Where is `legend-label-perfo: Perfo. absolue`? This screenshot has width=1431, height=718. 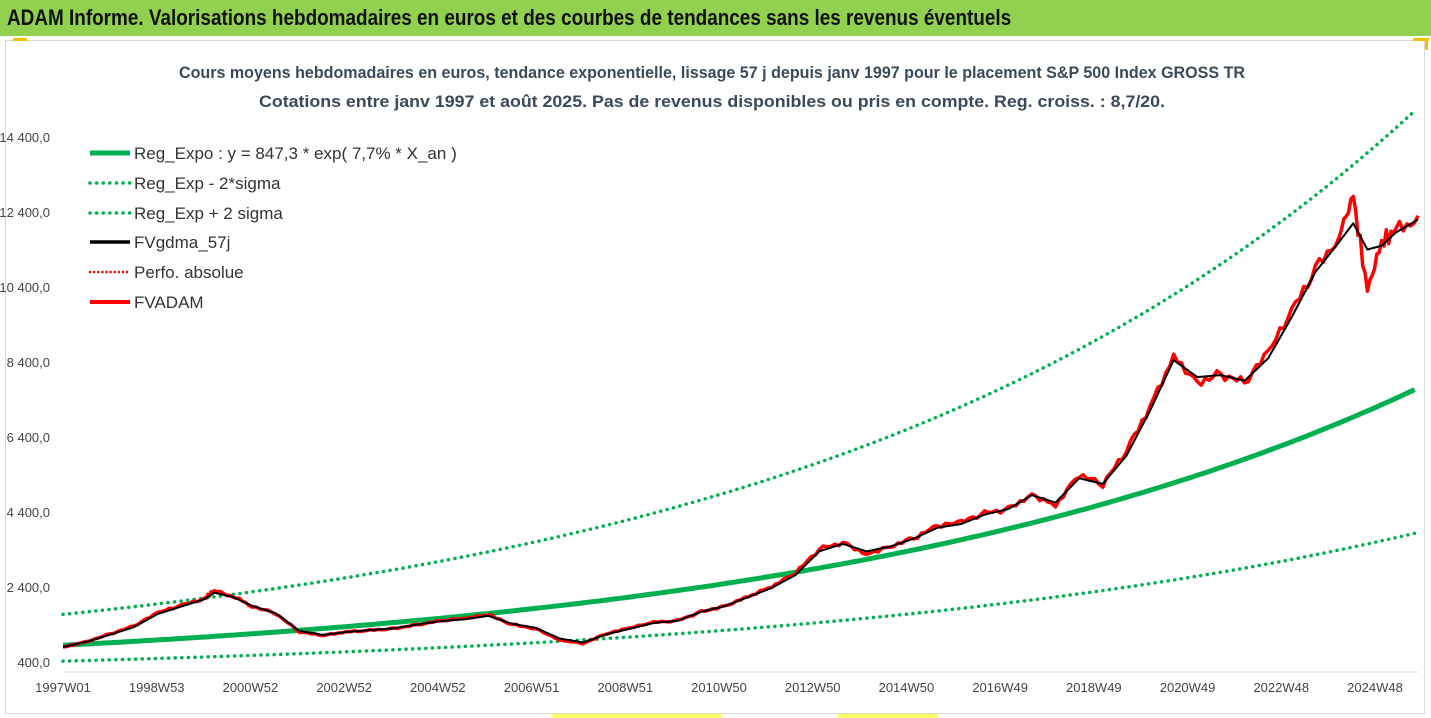
legend-label-perfo: Perfo. absolue is located at coordinates (189, 272).